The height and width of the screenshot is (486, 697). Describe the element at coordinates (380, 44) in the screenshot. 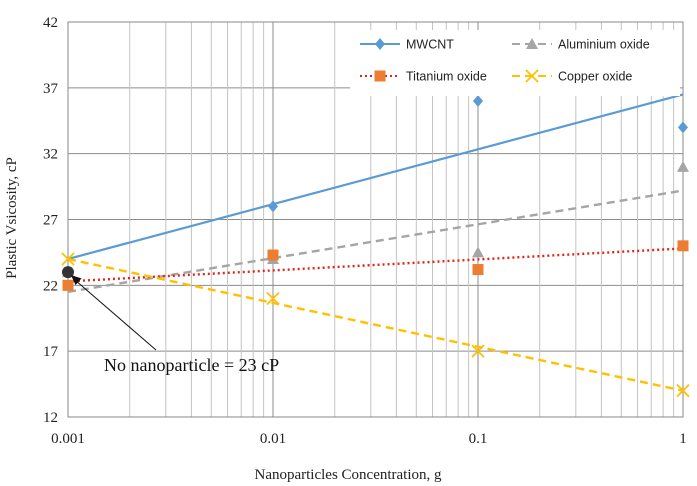

I see `legend-marker-mwcnt` at that location.